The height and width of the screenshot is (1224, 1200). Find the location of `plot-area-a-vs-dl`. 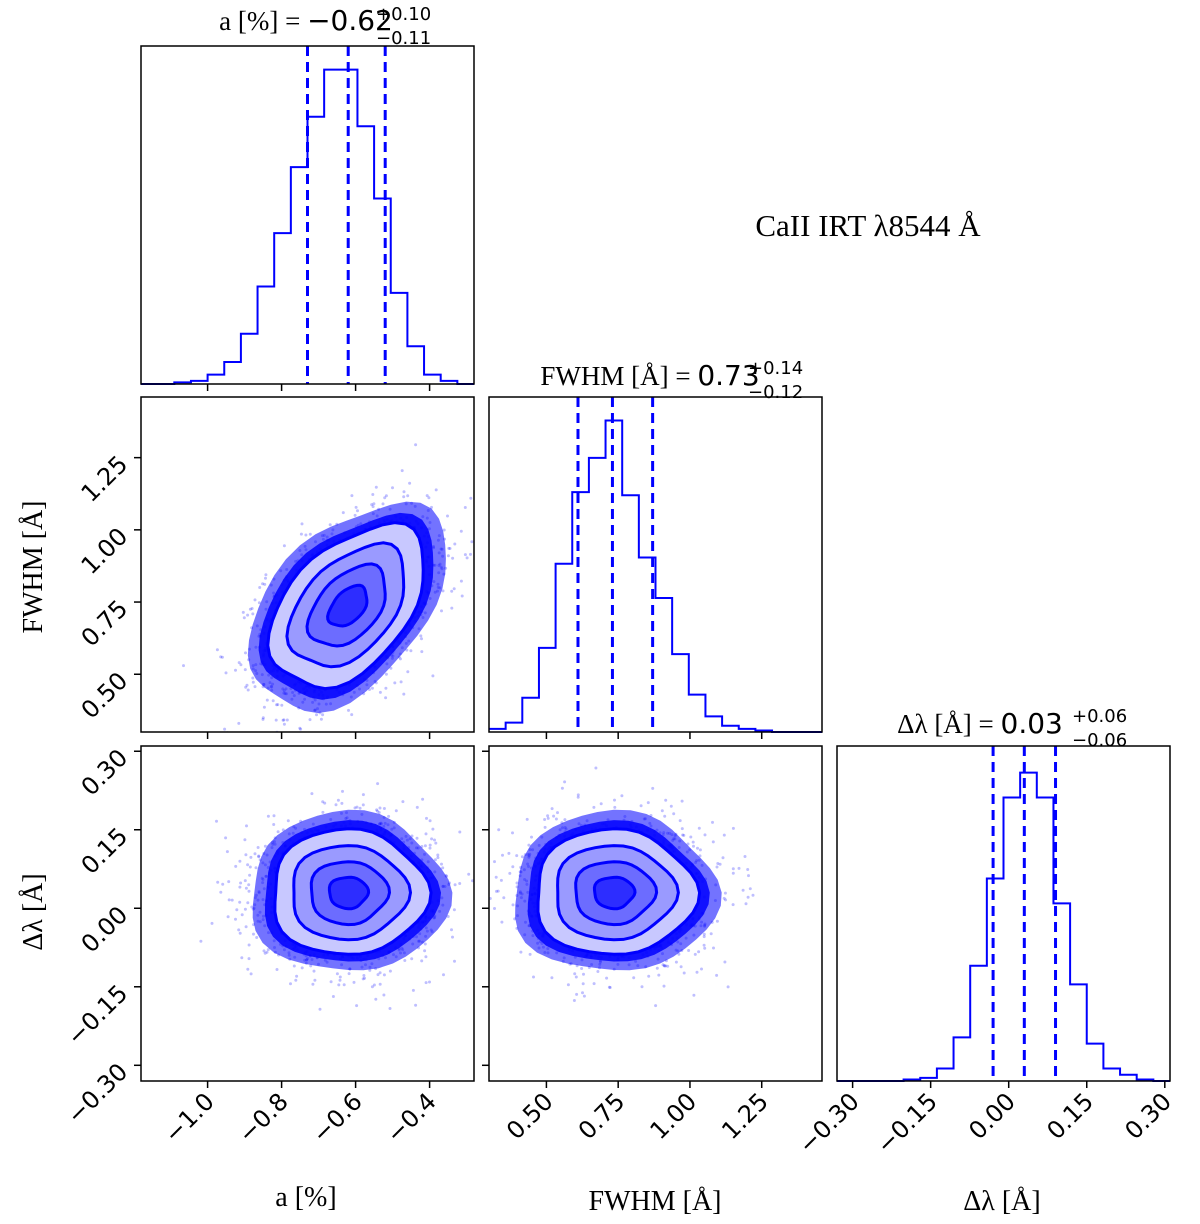

plot-area-a-vs-dl is located at coordinates (336, 896).